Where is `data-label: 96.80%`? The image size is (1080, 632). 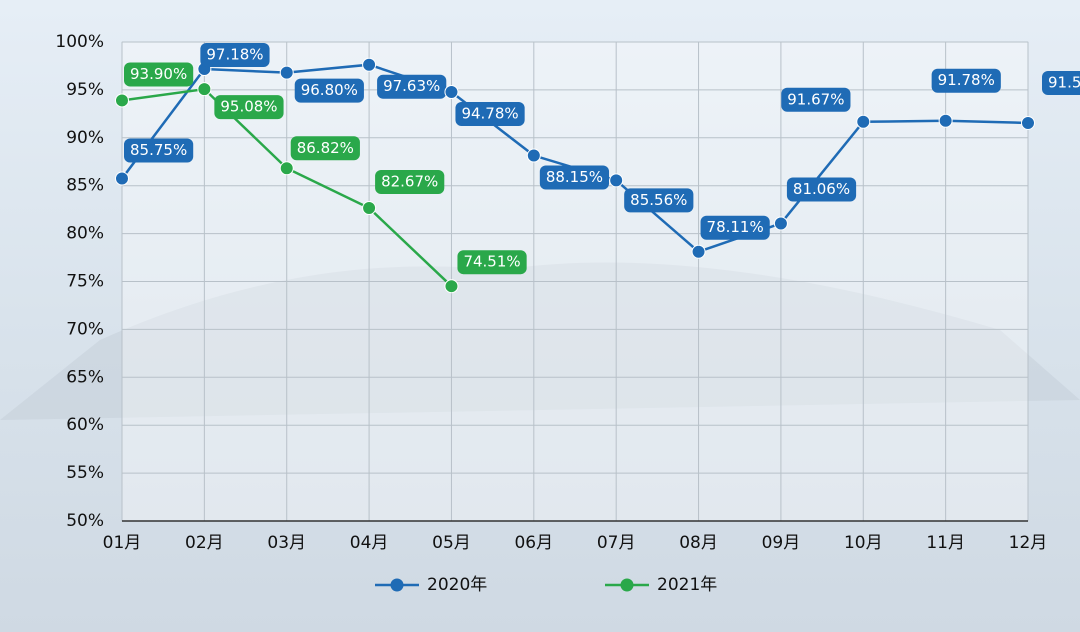
data-label: 96.80% is located at coordinates (329, 90).